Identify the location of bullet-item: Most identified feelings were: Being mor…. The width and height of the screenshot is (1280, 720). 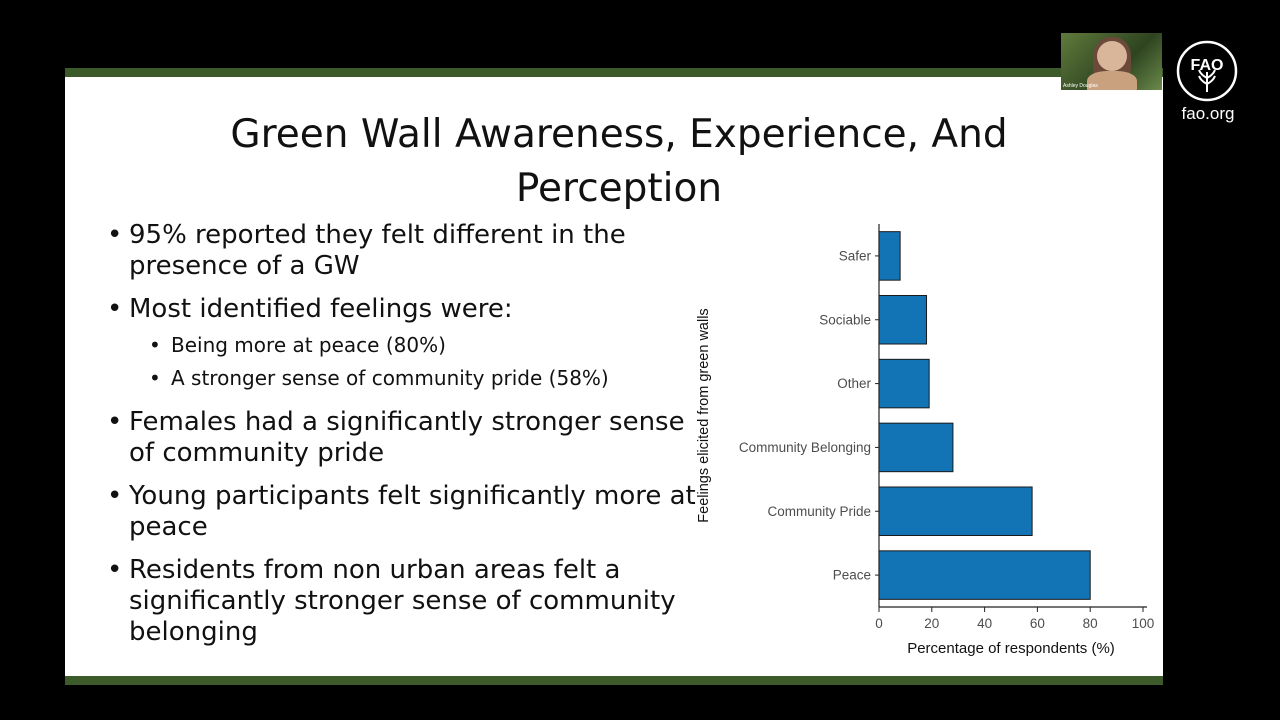
(402, 344).